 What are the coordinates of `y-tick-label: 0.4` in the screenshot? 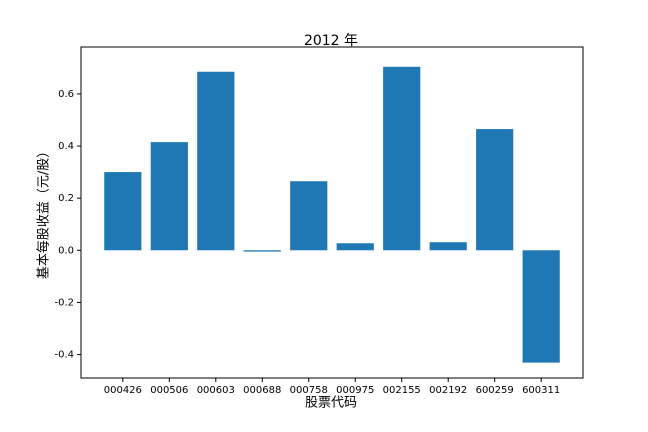 It's located at (66, 146).